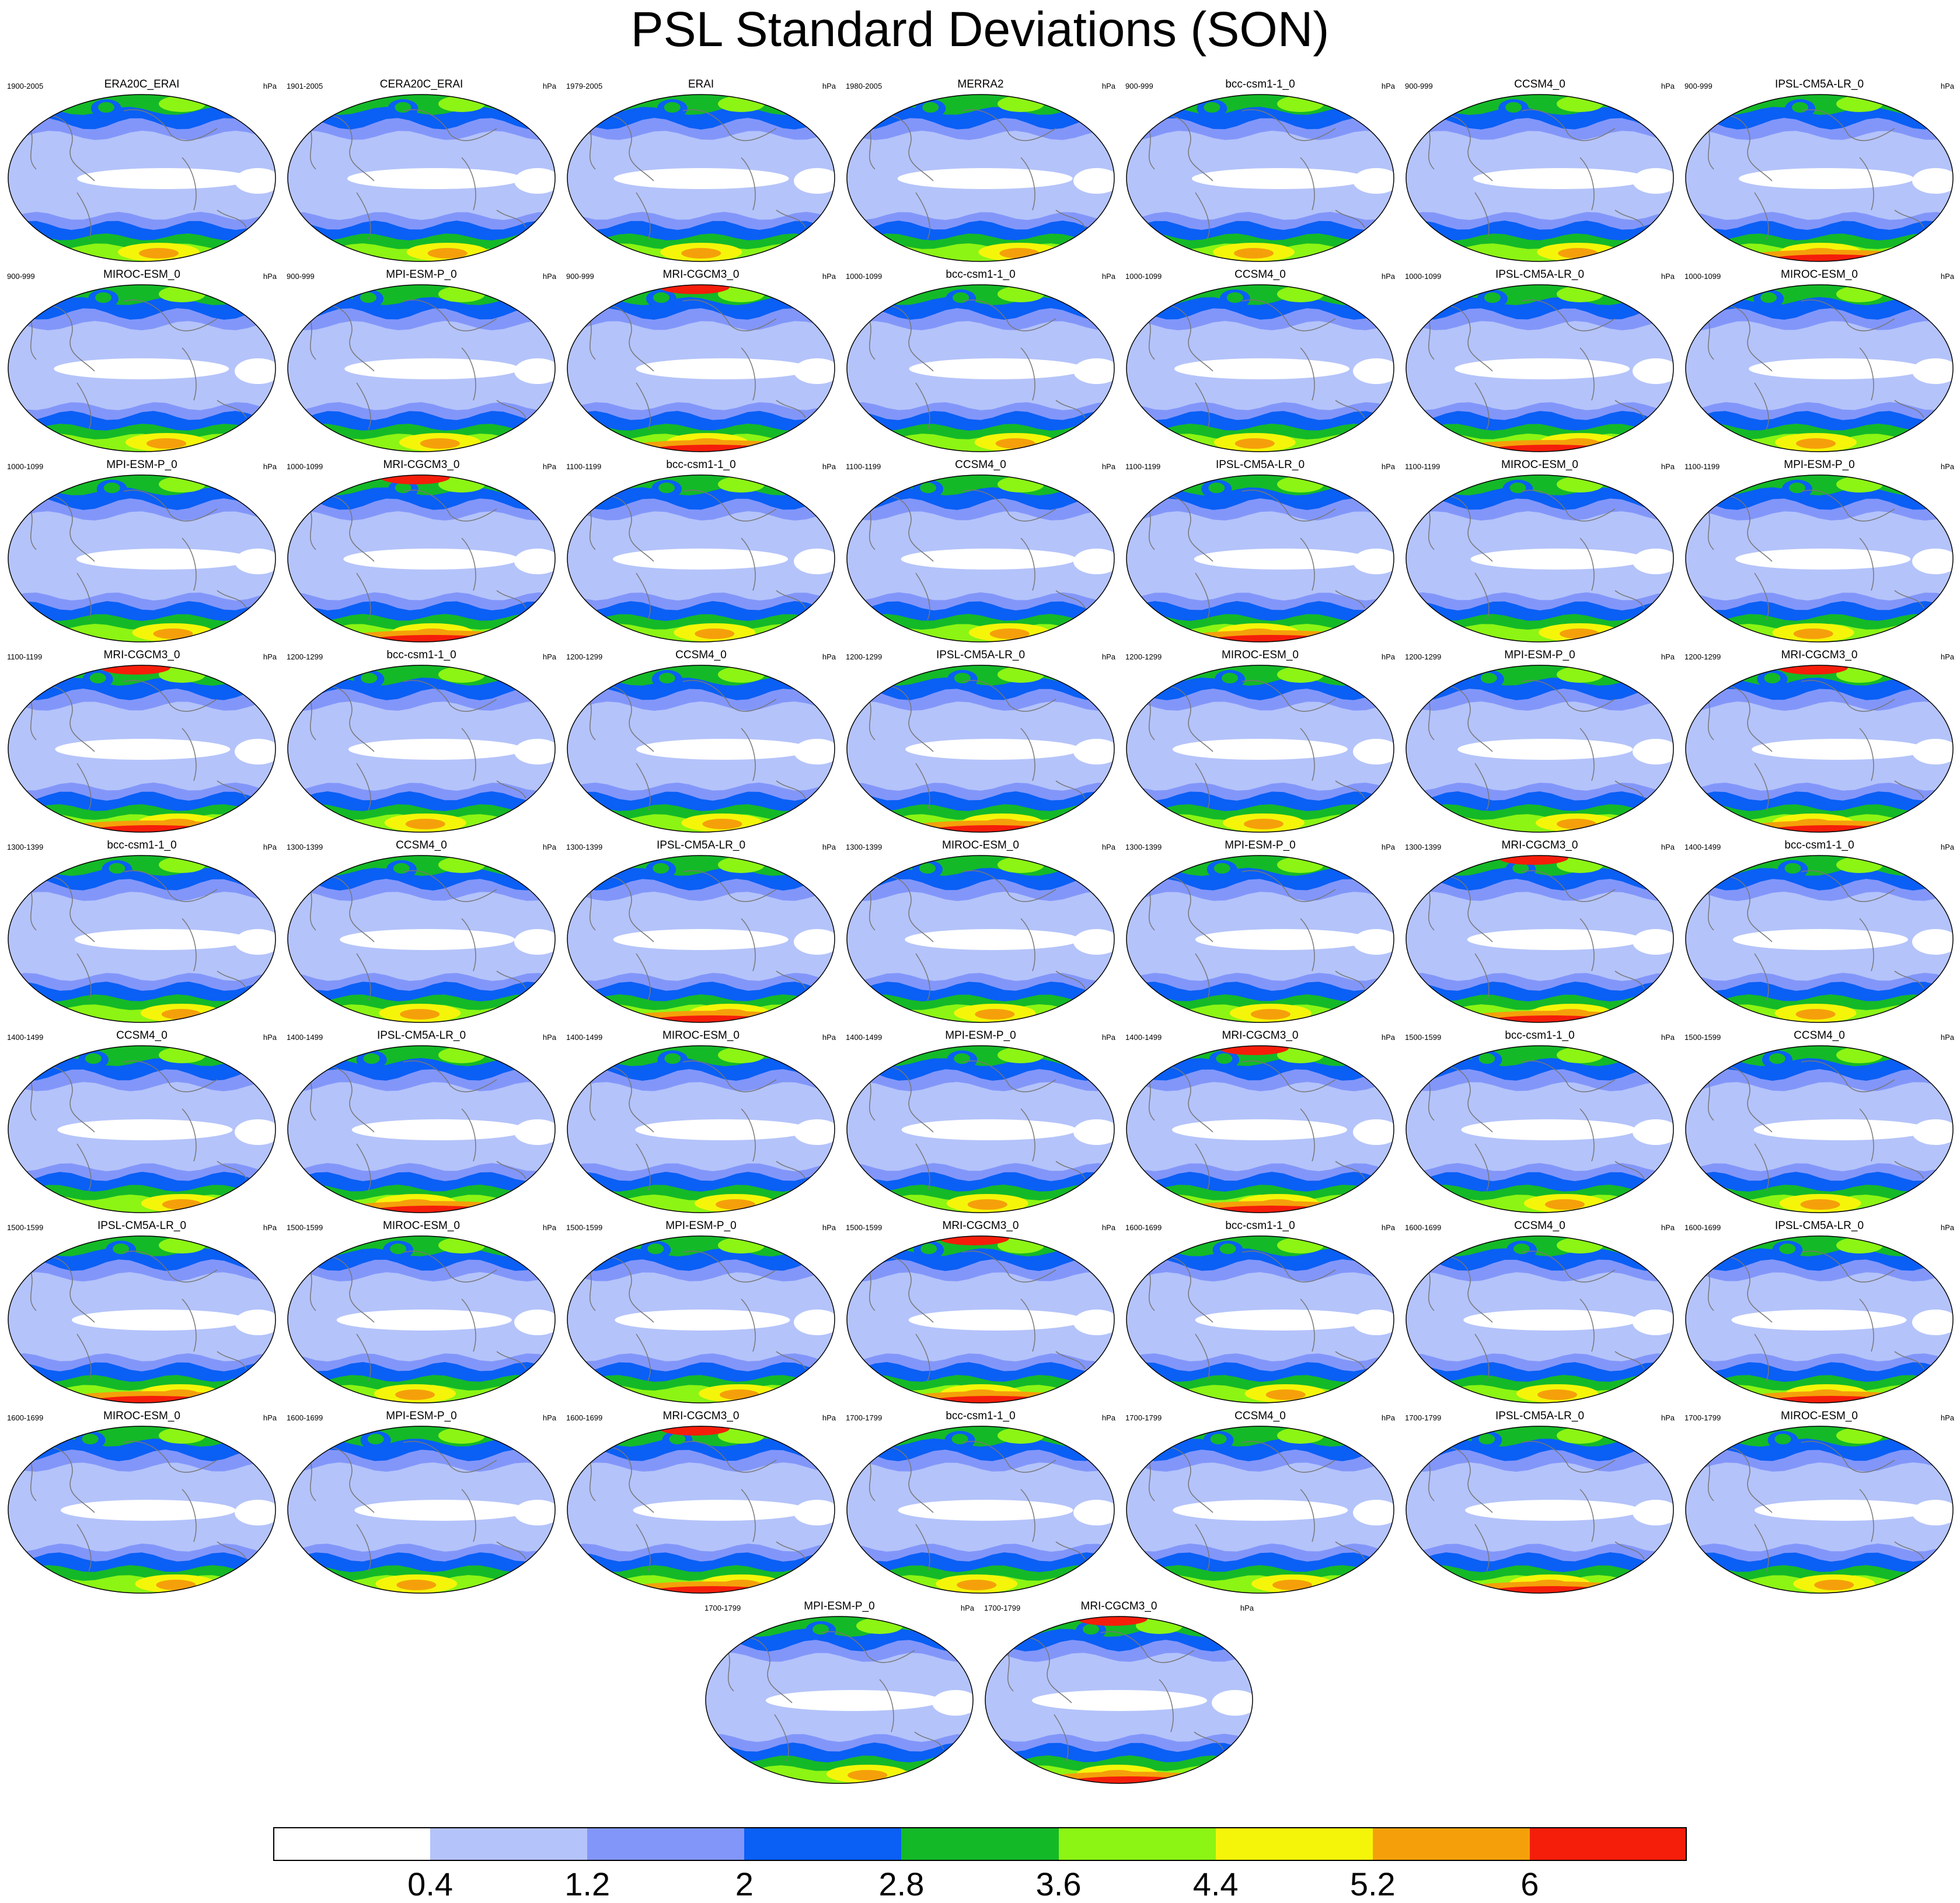 Image resolution: width=1960 pixels, height=1903 pixels. I want to click on map-panel: CCSM4_0 1300-1399 hPa, so click(421, 931).